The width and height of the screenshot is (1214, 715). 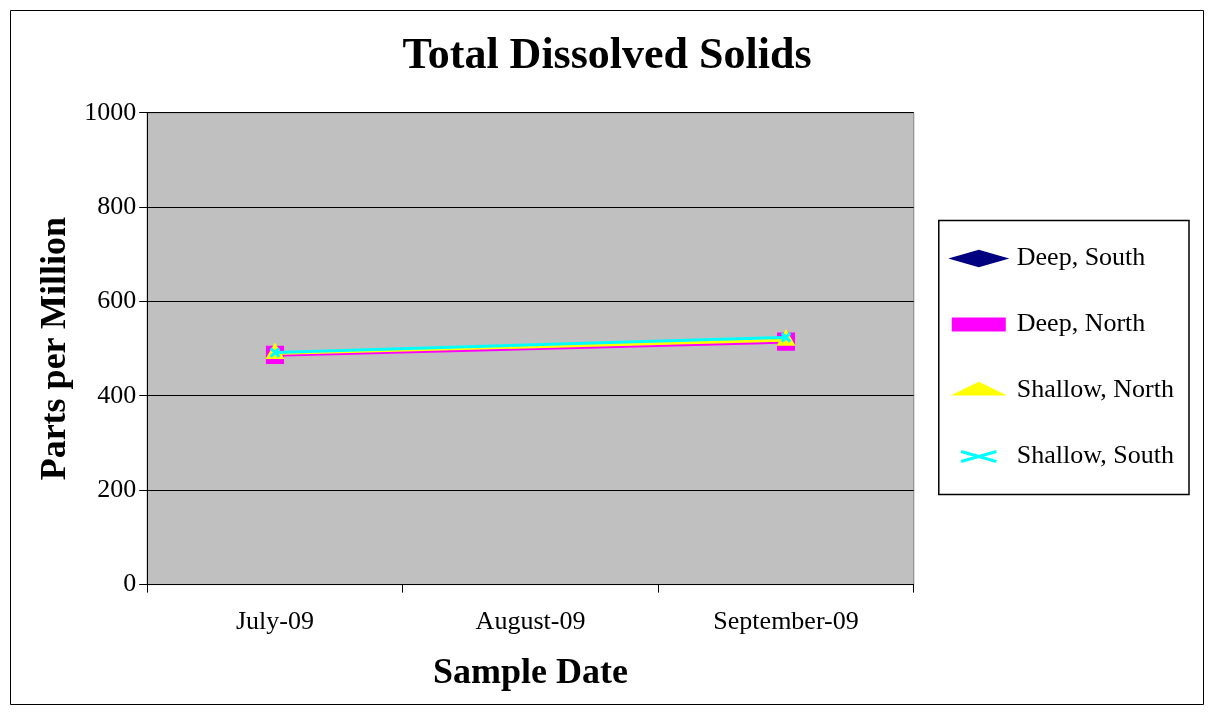 I want to click on y-tick-label: 1000, so click(x=110, y=111).